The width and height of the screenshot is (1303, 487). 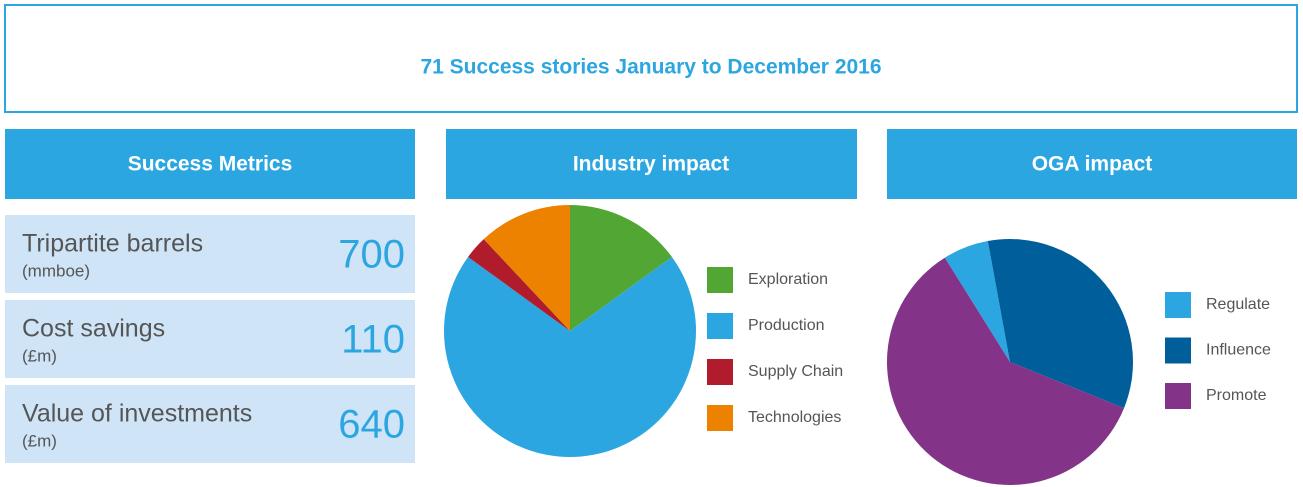 I want to click on legend-label: Exploration, so click(x=788, y=279).